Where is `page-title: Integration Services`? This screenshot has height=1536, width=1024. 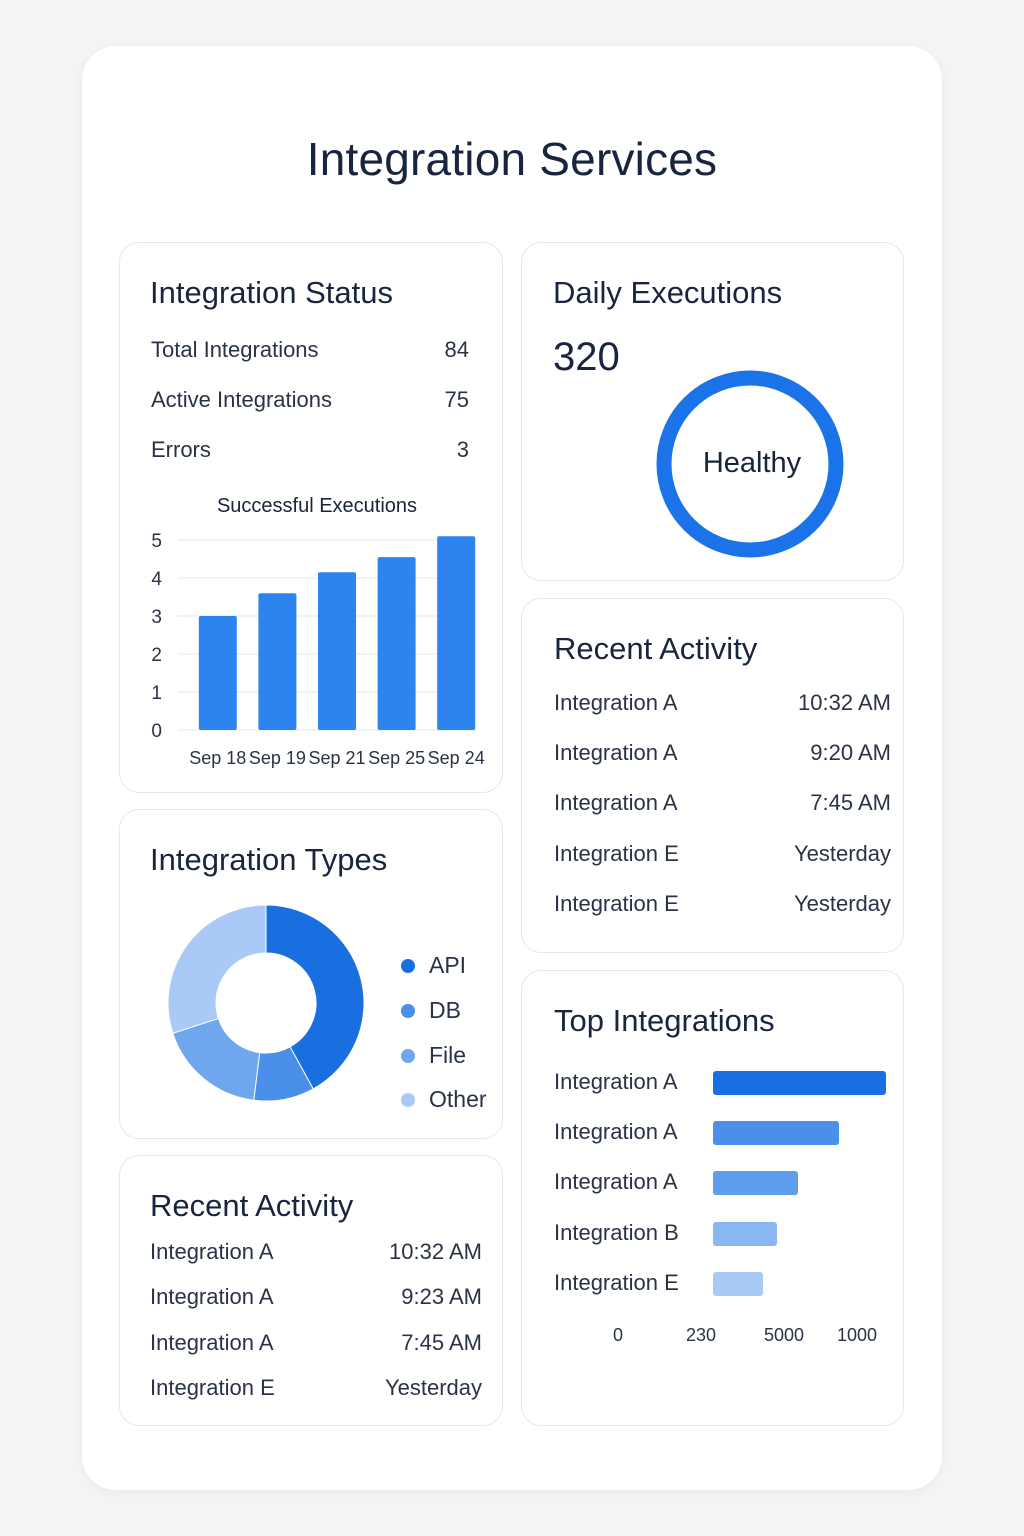 page-title: Integration Services is located at coordinates (512, 159).